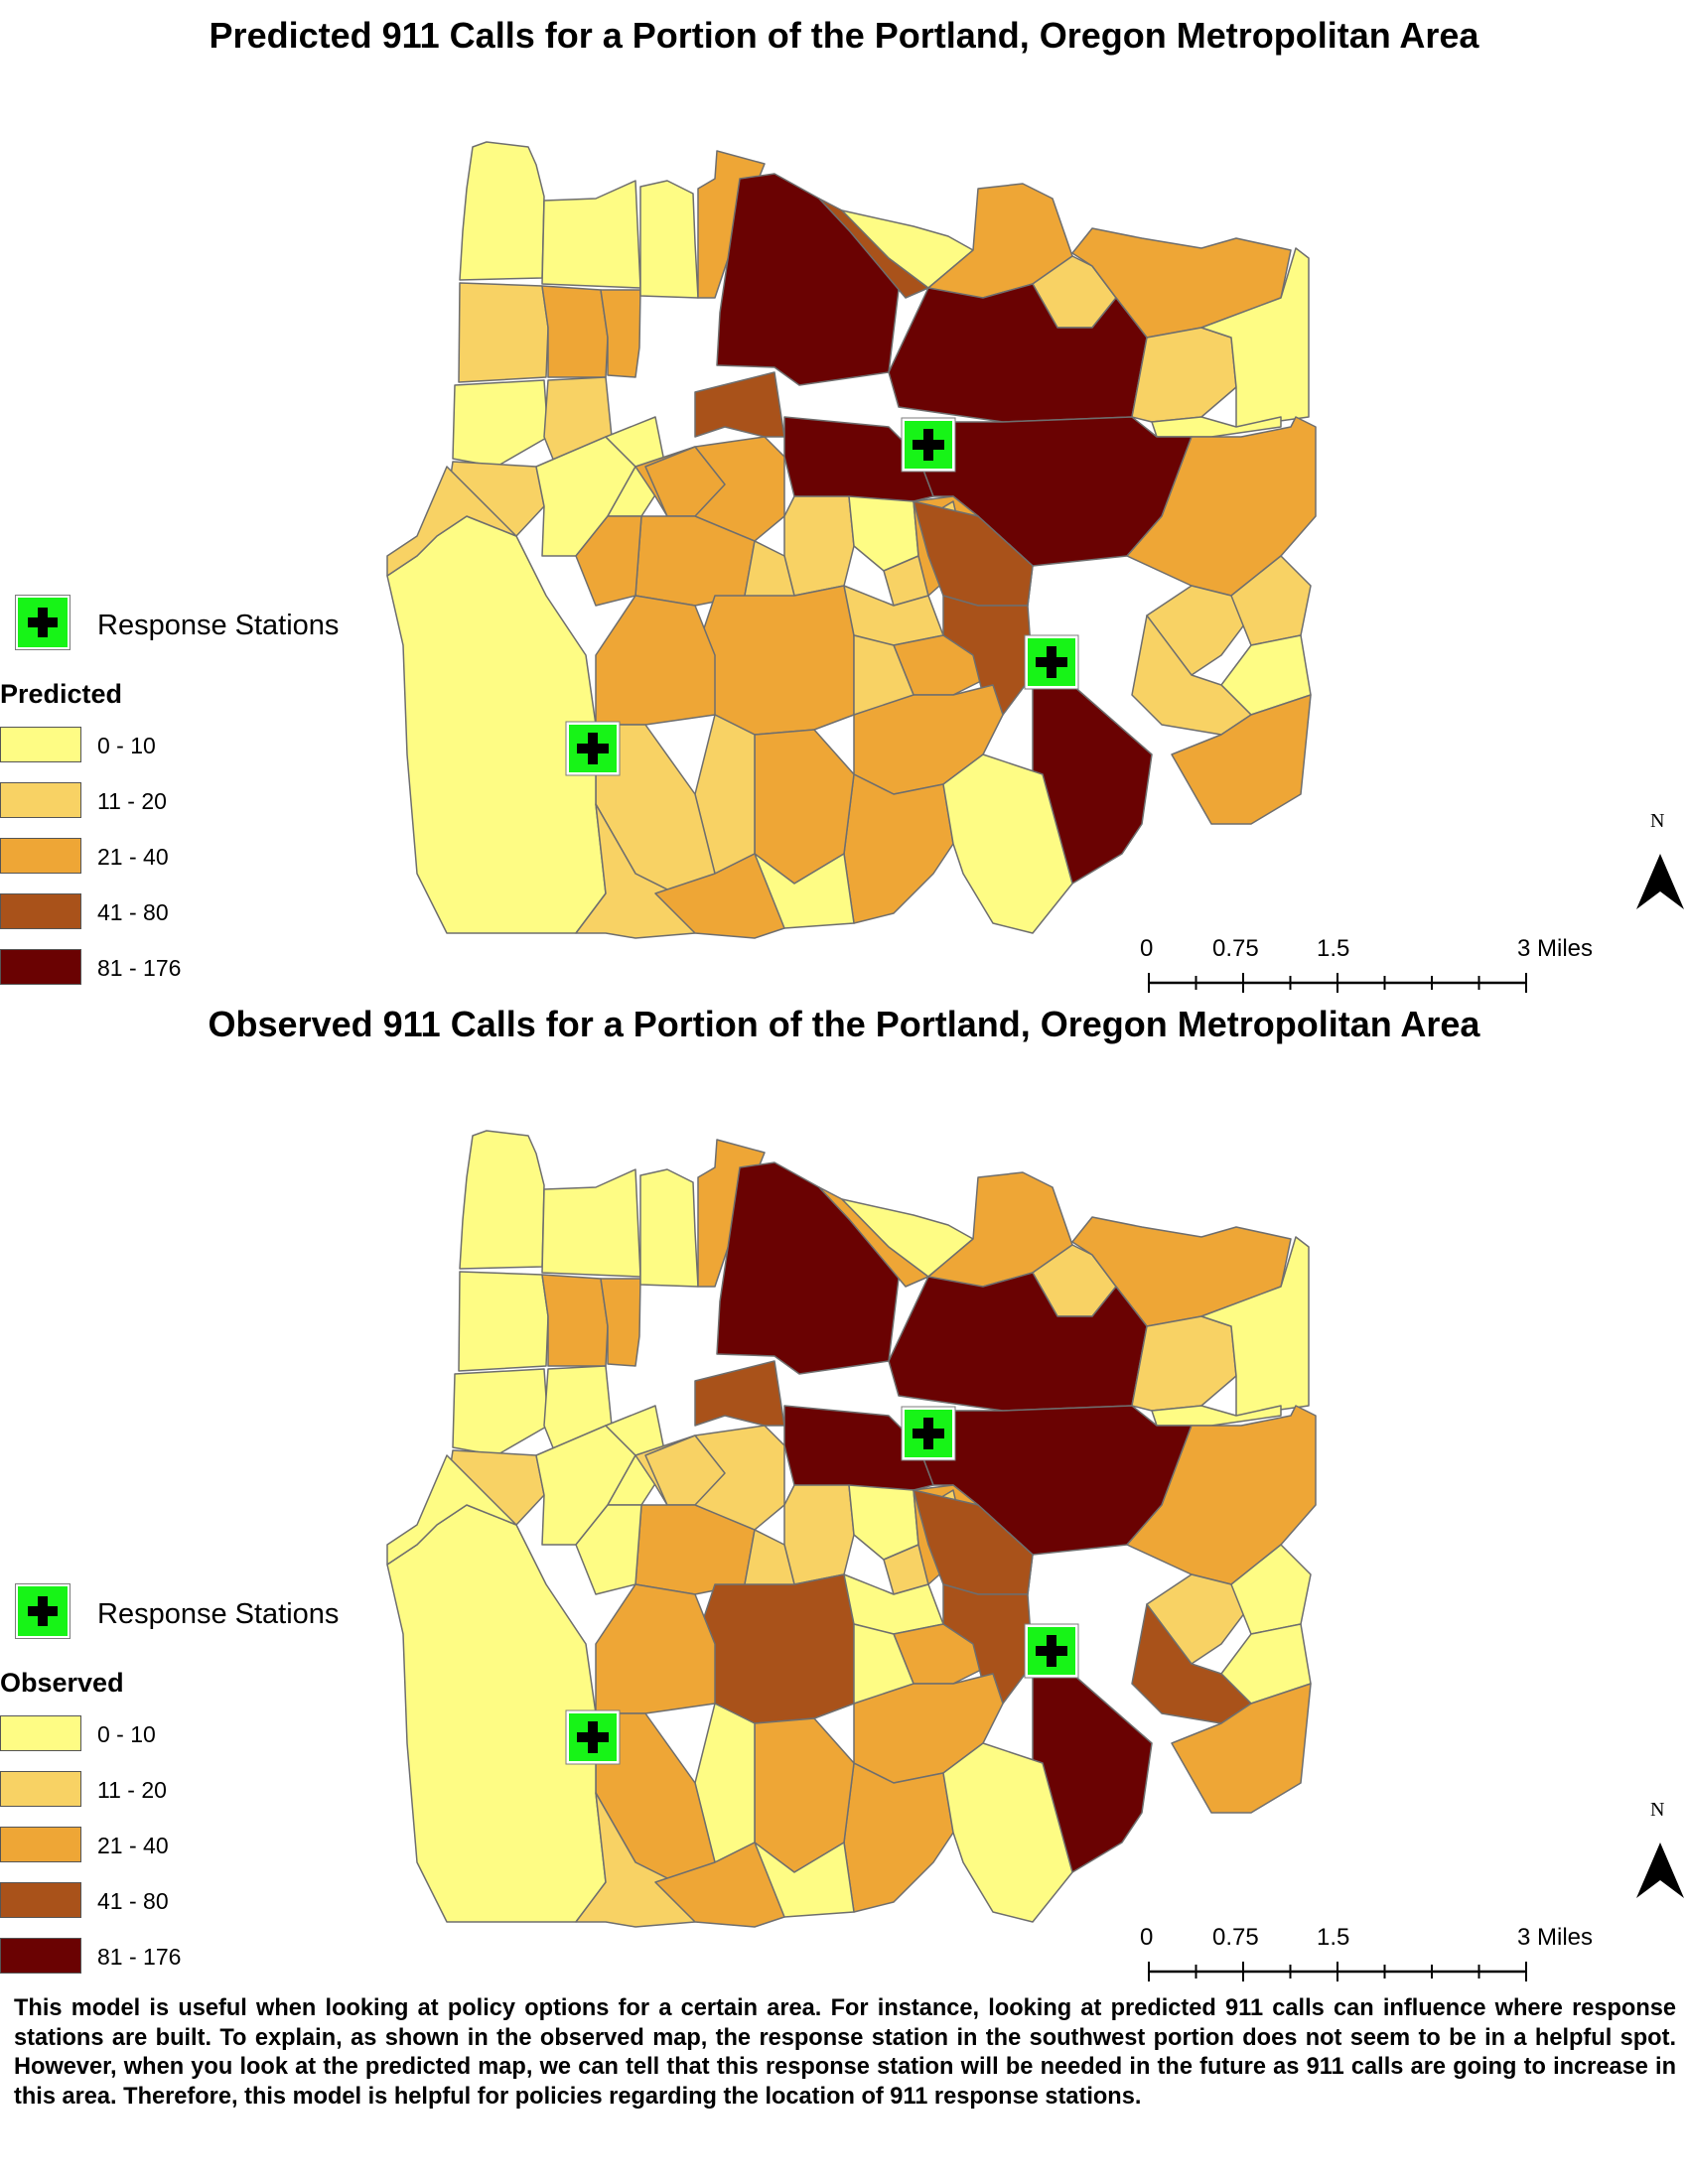  I want to click on predicted-north-arrow, so click(1660, 881).